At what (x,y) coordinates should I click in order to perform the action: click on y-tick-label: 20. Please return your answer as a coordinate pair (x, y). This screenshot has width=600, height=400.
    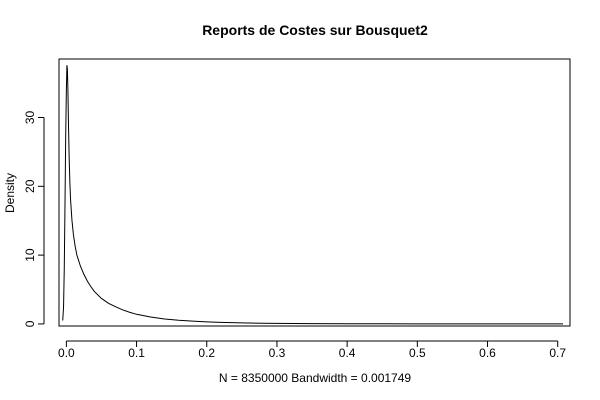
    Looking at the image, I should click on (30, 186).